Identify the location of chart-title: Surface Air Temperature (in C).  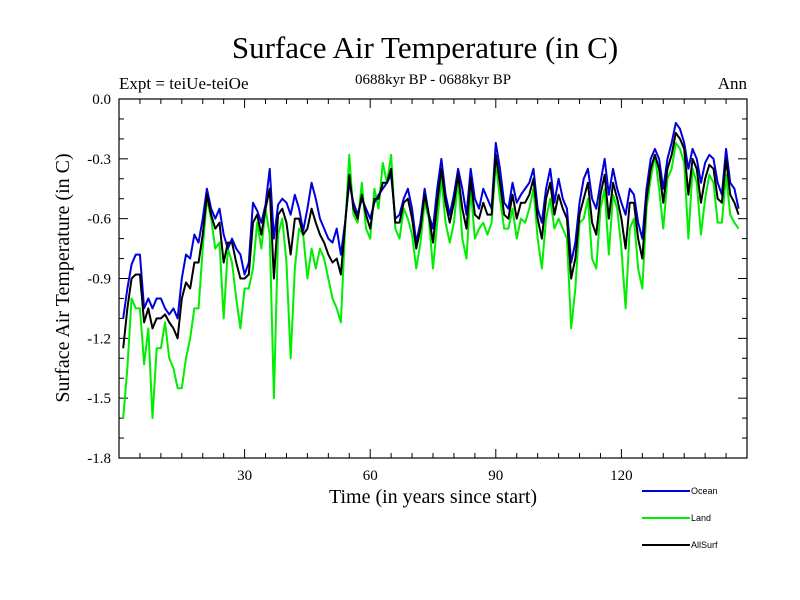
(425, 47).